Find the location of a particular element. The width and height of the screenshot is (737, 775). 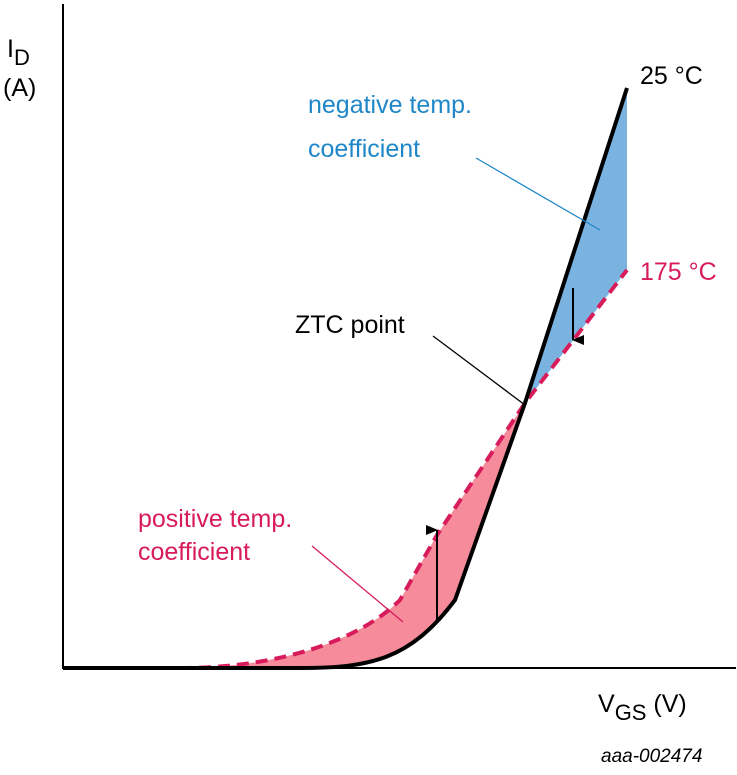

negative-coefficient-label-2: coefficient is located at coordinates (364, 149).